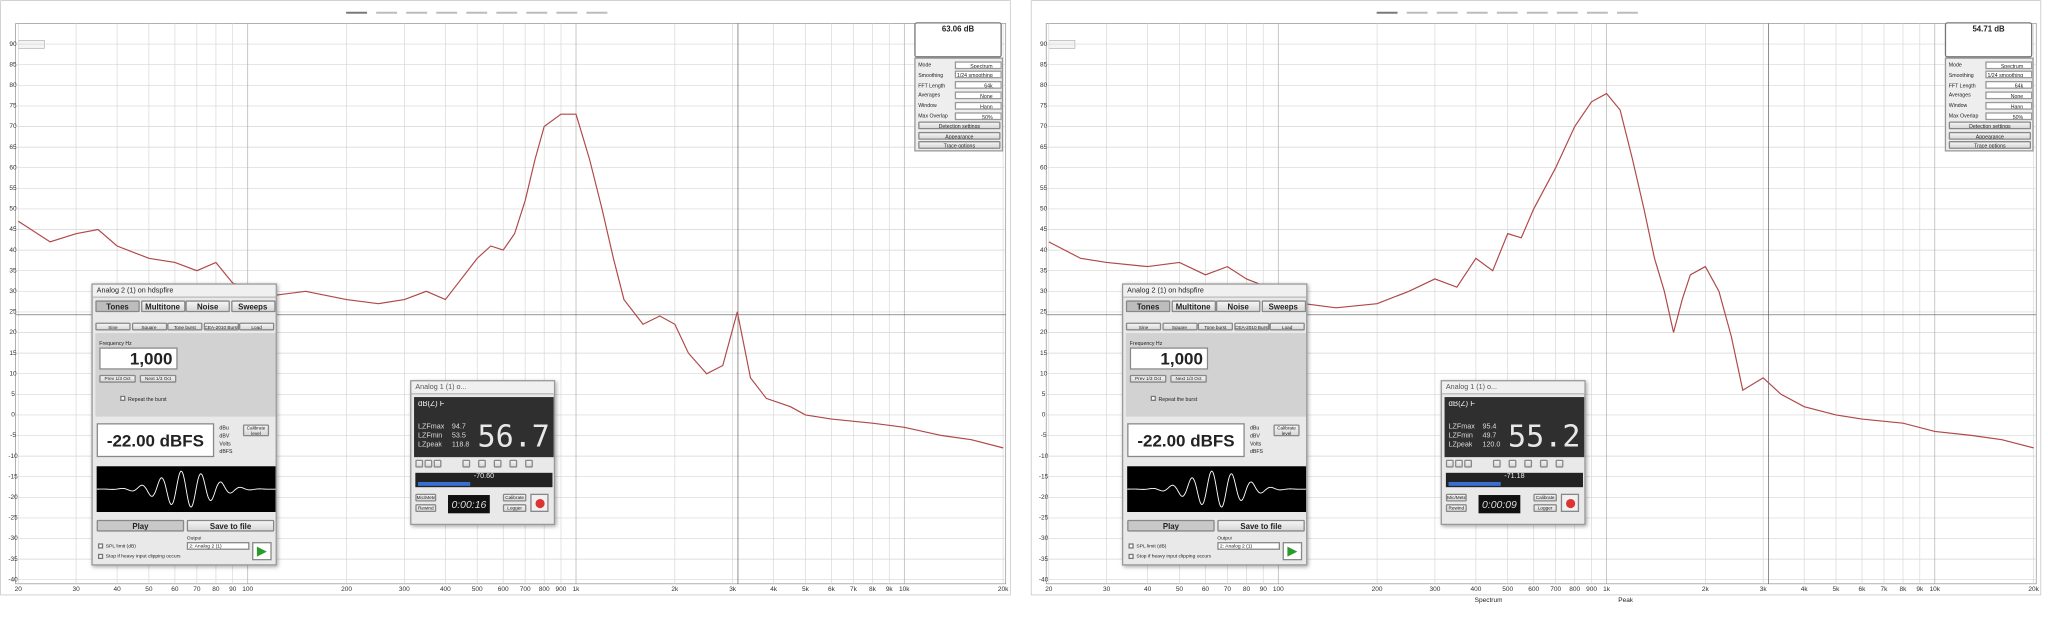 Image resolution: width=2048 pixels, height=617 pixels. What do you see at coordinates (513, 437) in the screenshot?
I see `meter-reading: 56.7` at bounding box center [513, 437].